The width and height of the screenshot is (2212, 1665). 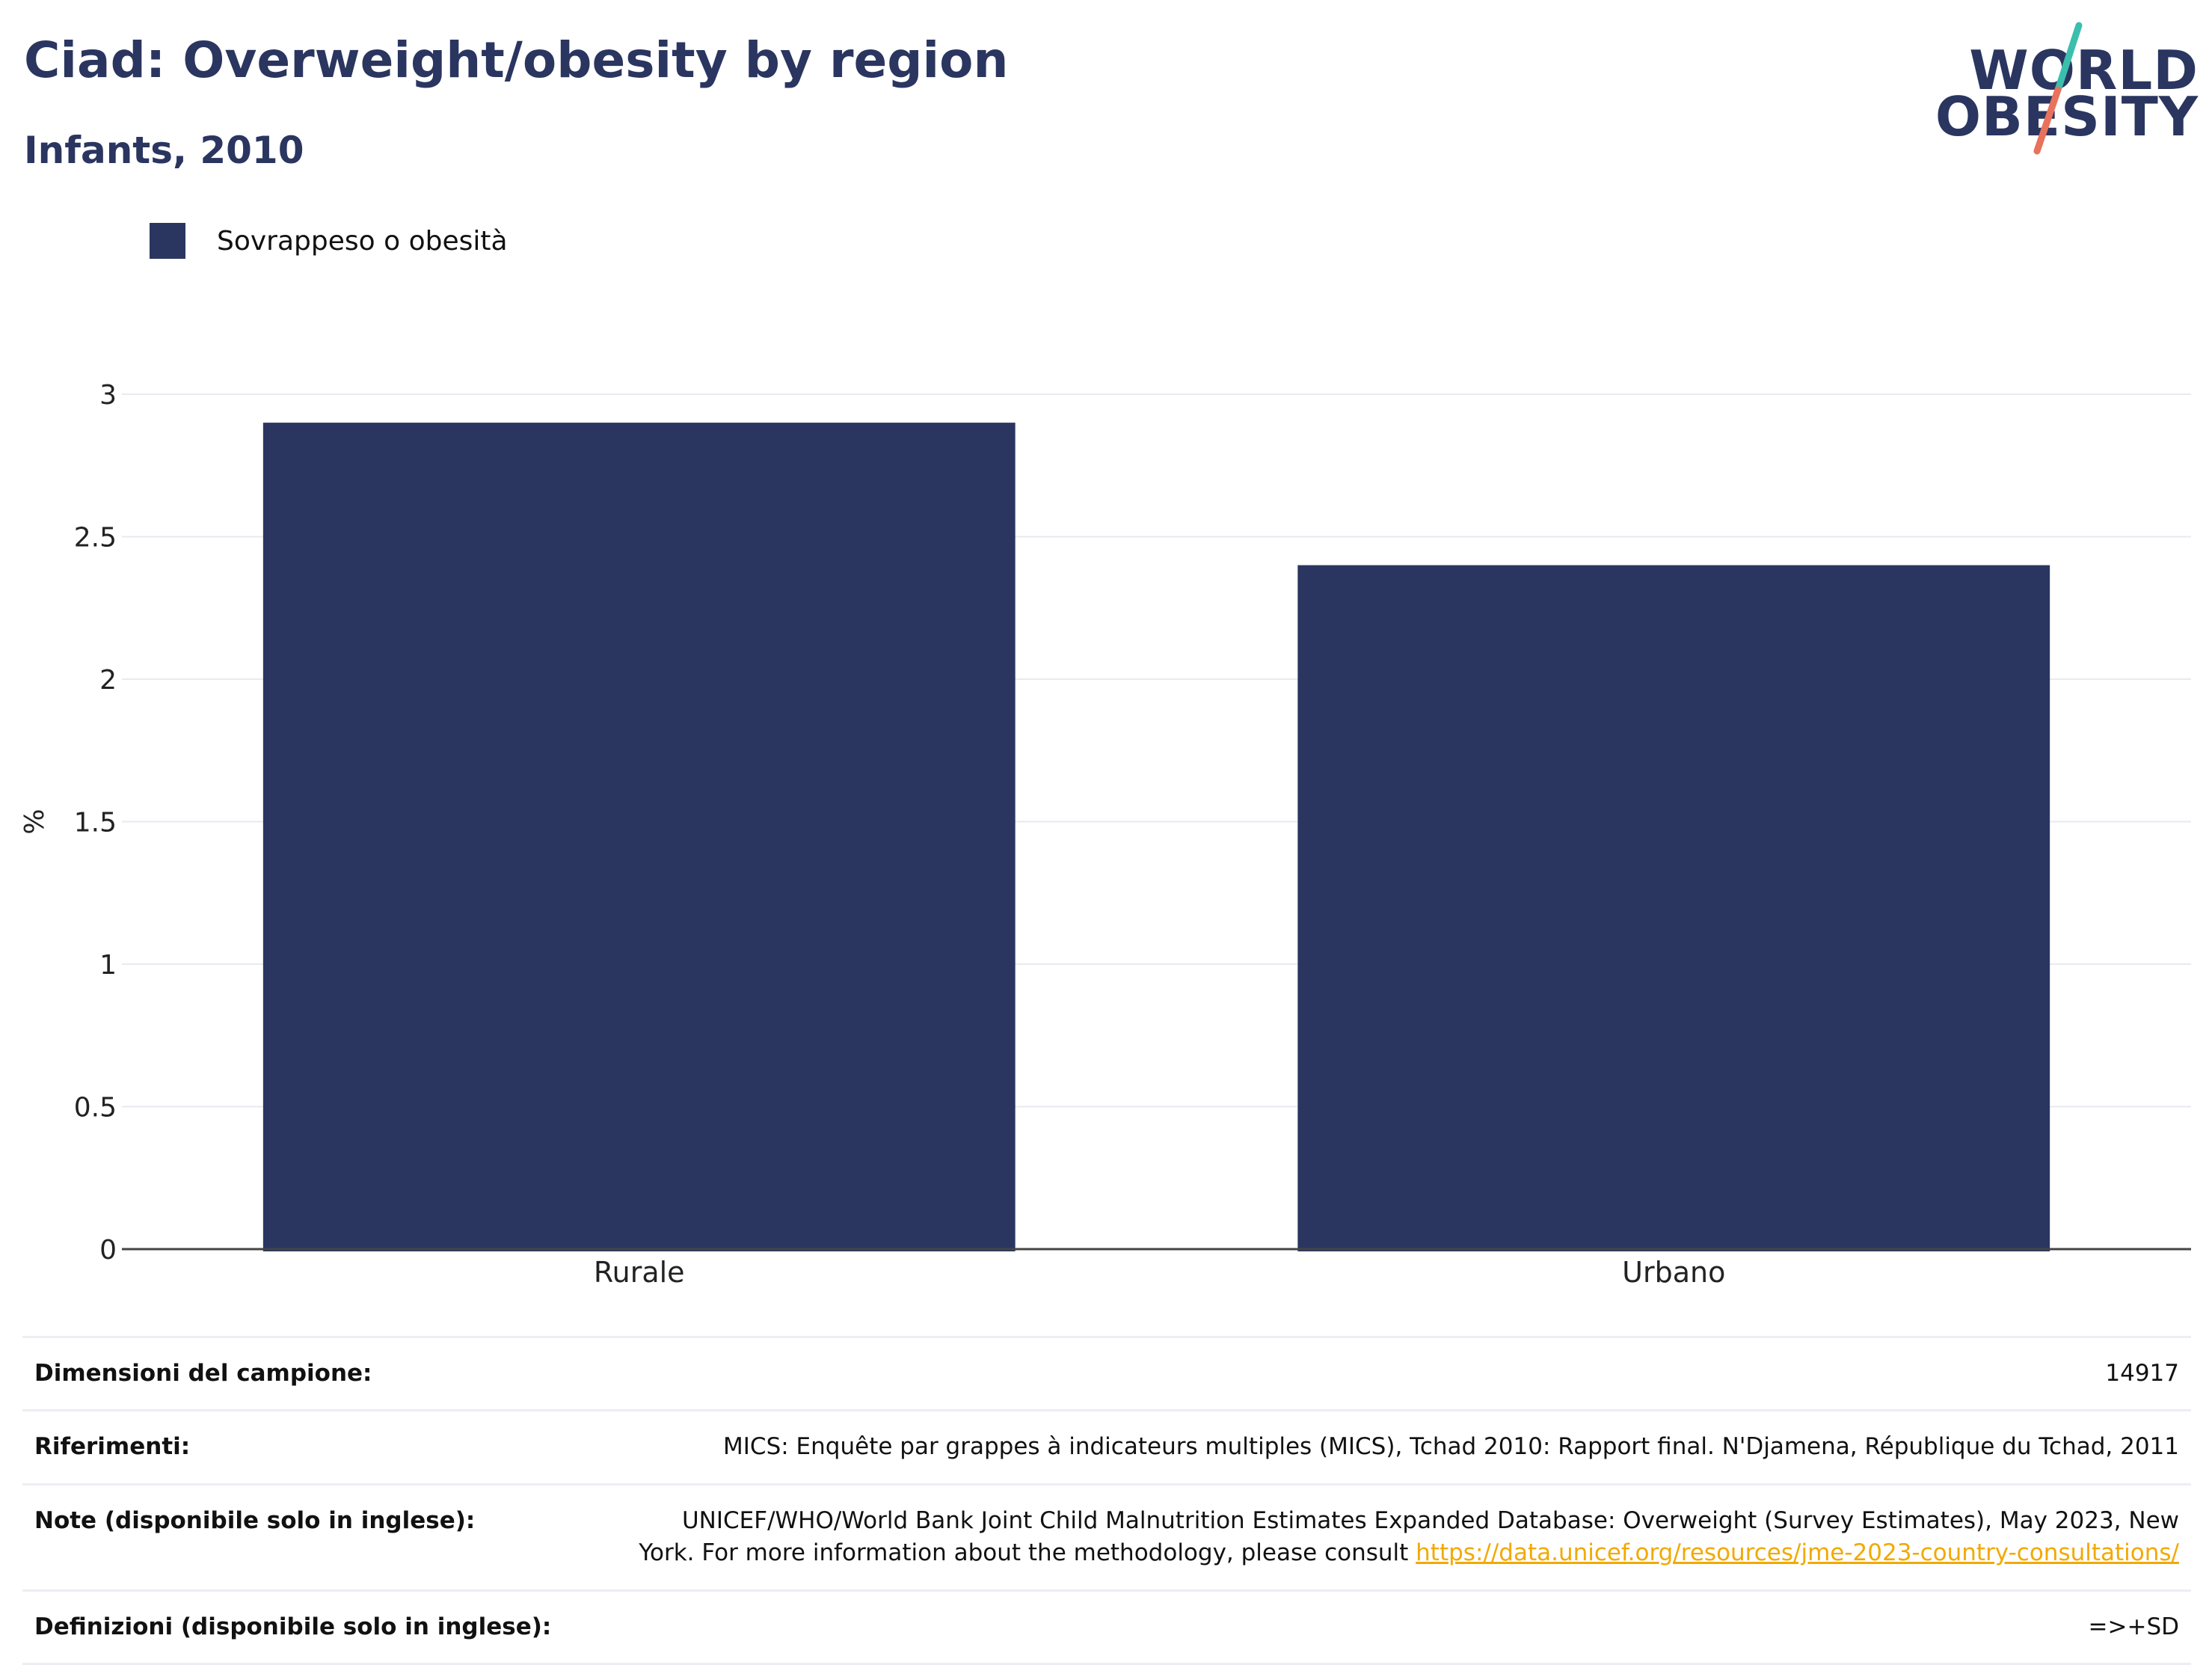 What do you see at coordinates (639, 1272) in the screenshot?
I see `x-tick-label: Rurale` at bounding box center [639, 1272].